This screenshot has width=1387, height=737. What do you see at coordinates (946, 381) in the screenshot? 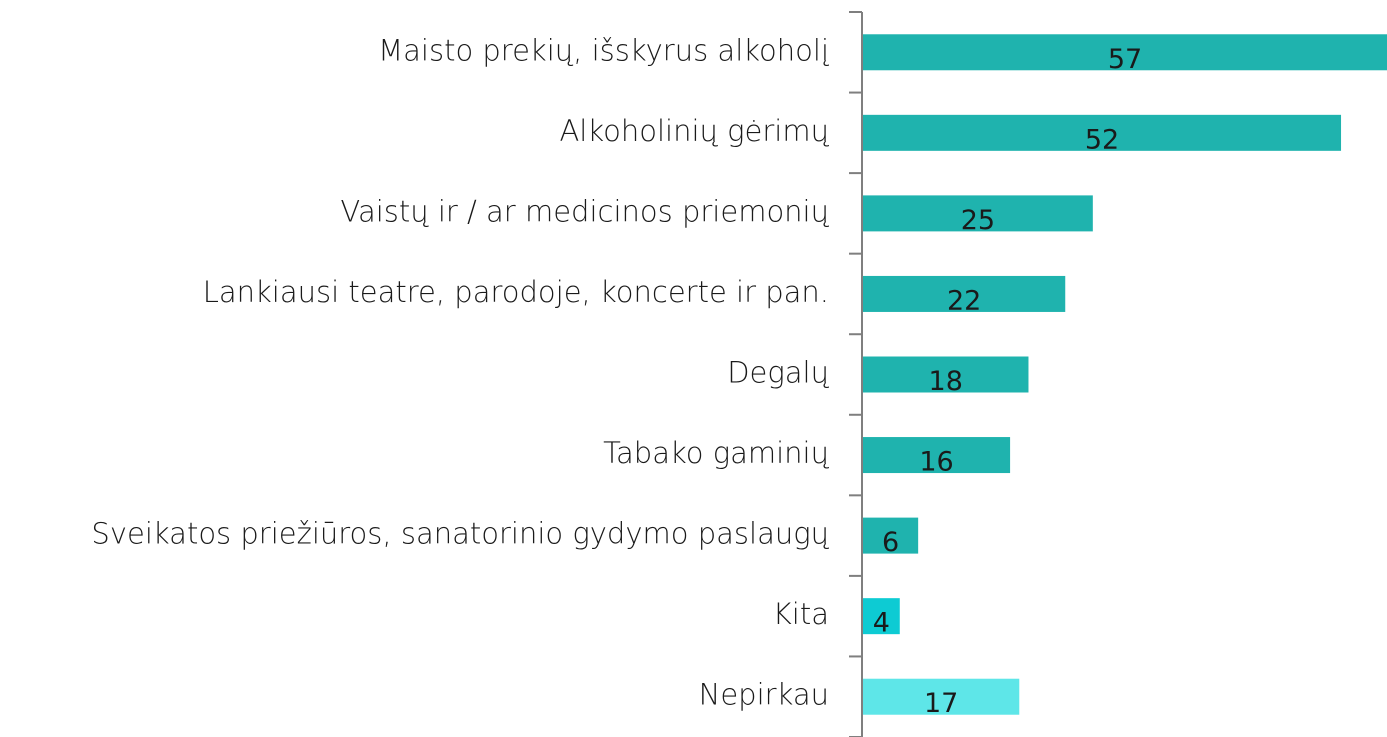
I see `value-label: 18` at bounding box center [946, 381].